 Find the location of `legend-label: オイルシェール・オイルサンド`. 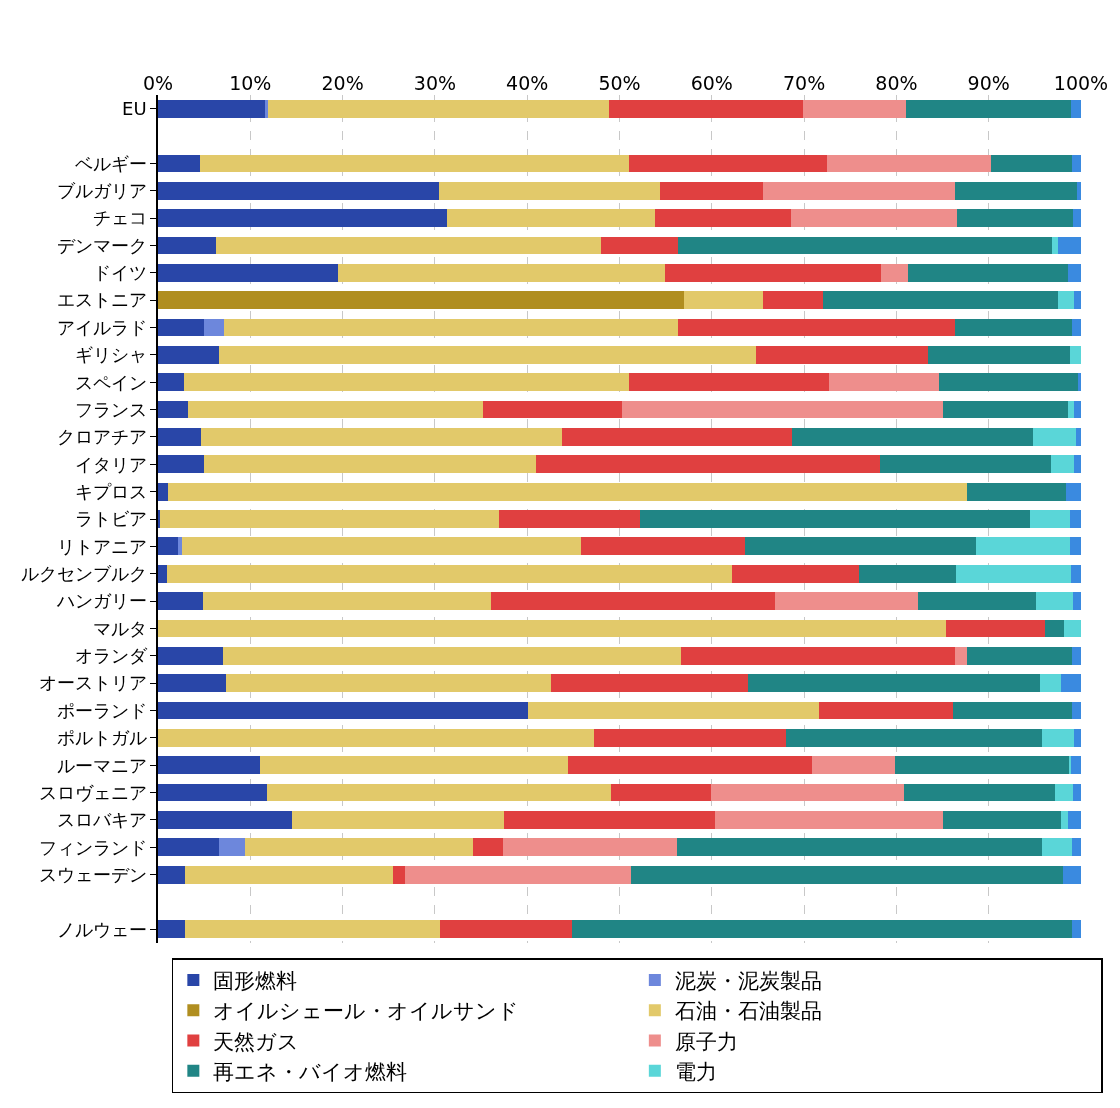

legend-label: オイルシェール・オイルサンド is located at coordinates (366, 1011).